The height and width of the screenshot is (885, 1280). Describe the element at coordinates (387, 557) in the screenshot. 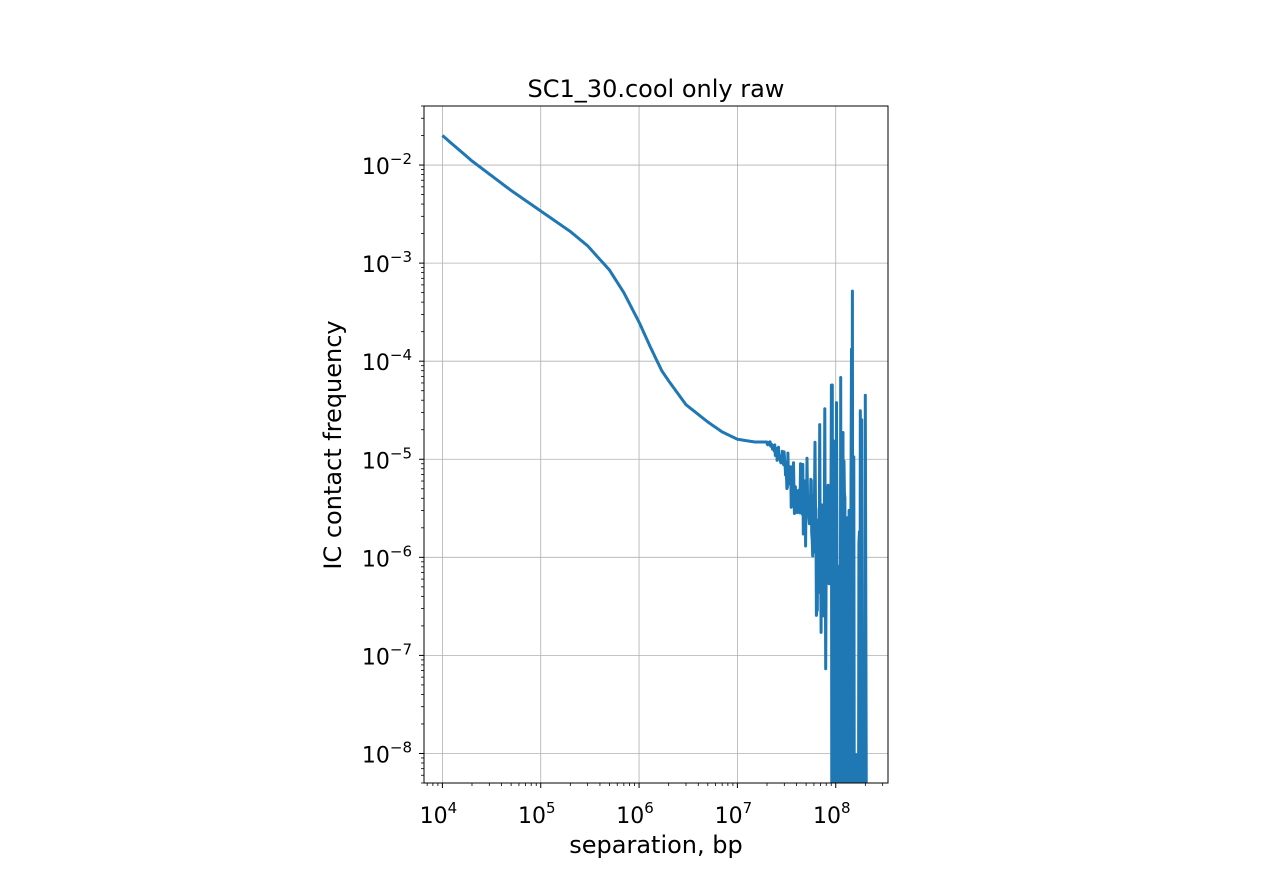

I see `y-tick-label: 10⁻⁶` at that location.